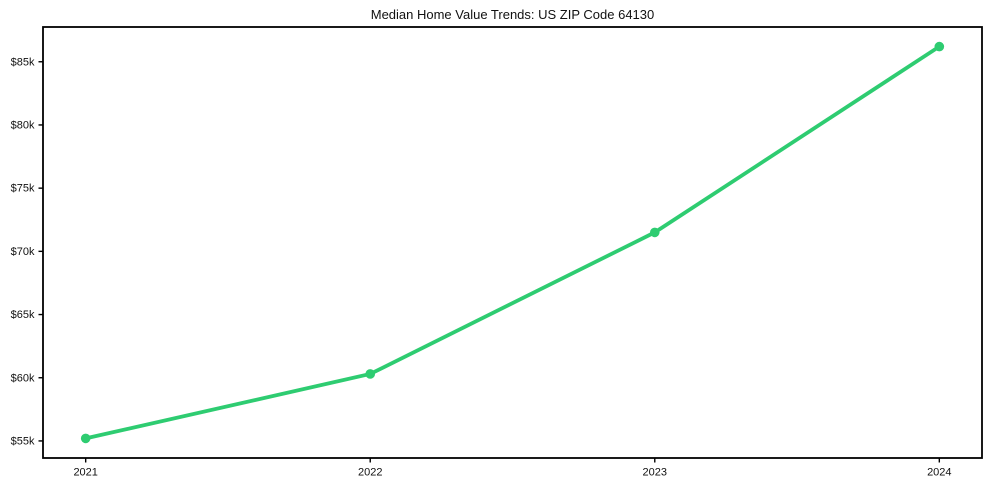 The width and height of the screenshot is (989, 490). What do you see at coordinates (23, 125) in the screenshot?
I see `y-tick-label: $80k` at bounding box center [23, 125].